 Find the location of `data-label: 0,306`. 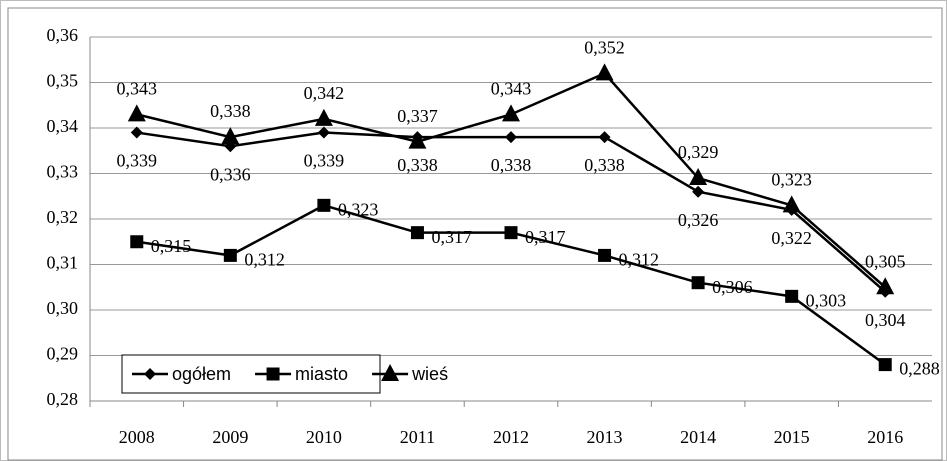

data-label: 0,306 is located at coordinates (732, 287).